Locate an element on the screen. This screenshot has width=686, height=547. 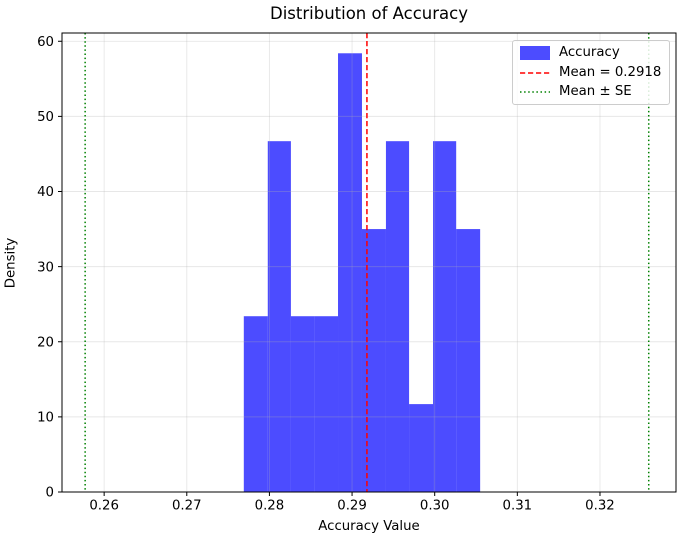
y-tick-label: 30 is located at coordinates (45, 267).